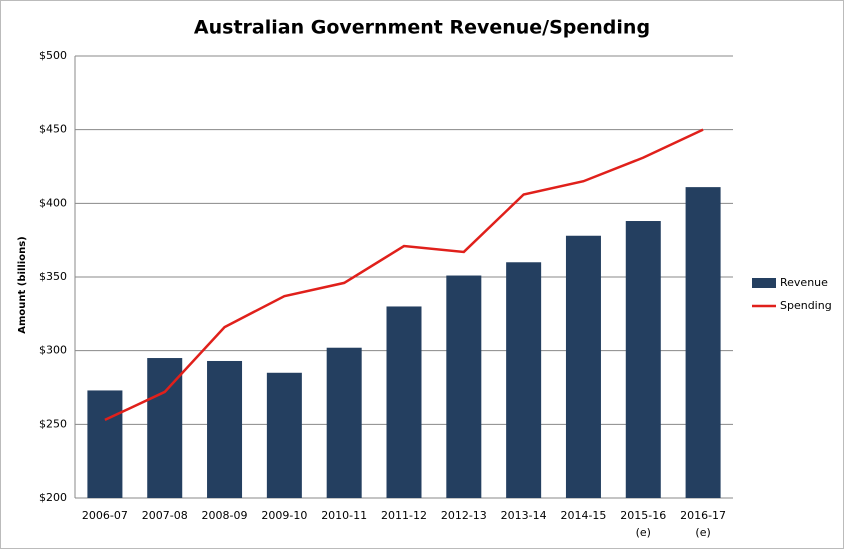 The width and height of the screenshot is (845, 550). Describe the element at coordinates (524, 515) in the screenshot. I see `x-tick-label: 2013-14` at that location.